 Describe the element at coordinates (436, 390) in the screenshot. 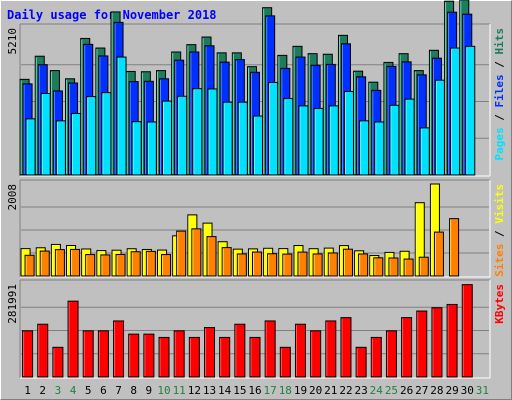

I see `x-tick-label: 28` at that location.